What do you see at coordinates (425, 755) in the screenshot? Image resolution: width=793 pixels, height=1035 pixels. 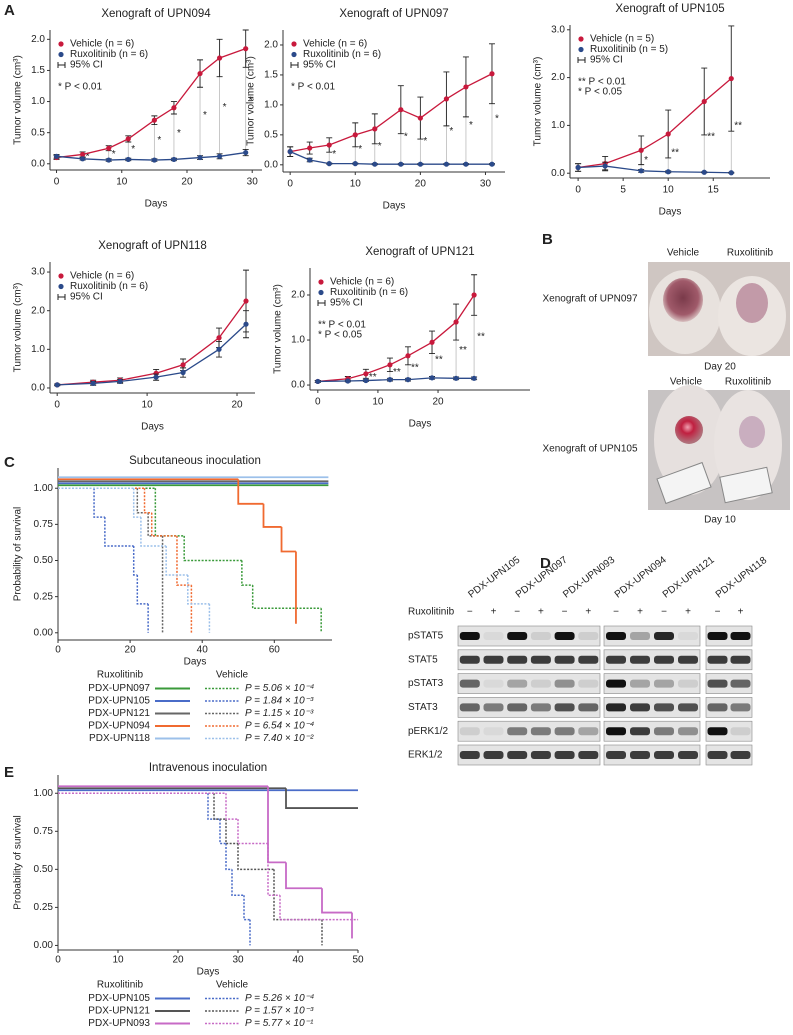 I see `blot-row-label: ERK1/2` at bounding box center [425, 755].